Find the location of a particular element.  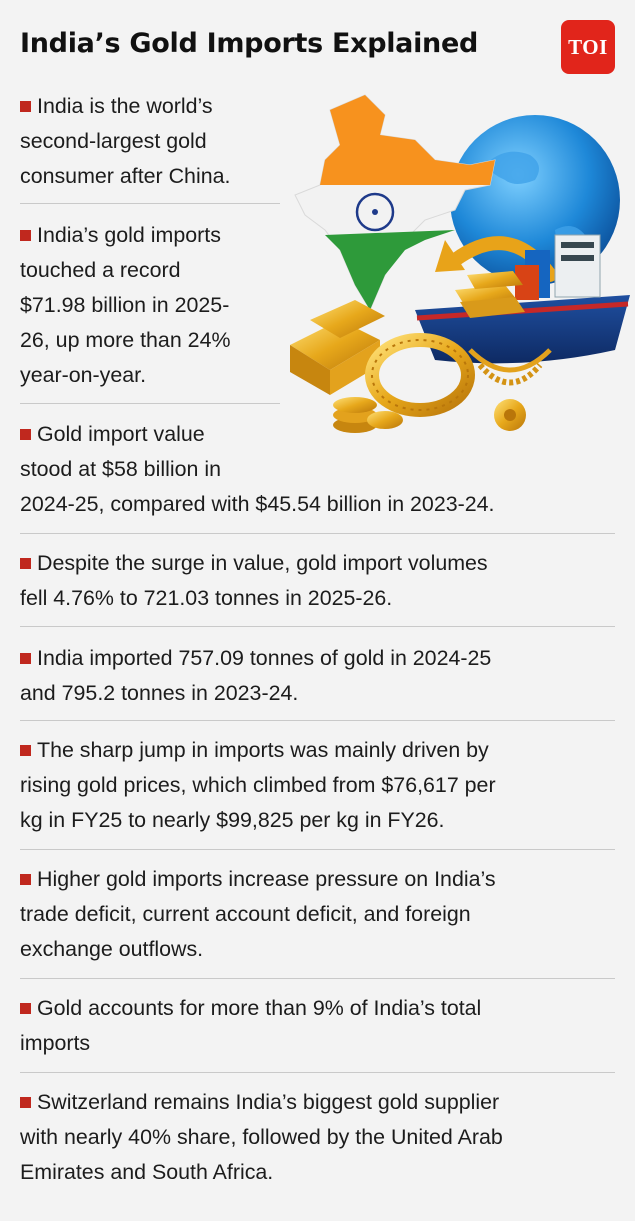

gold-coins-icon is located at coordinates (368, 415).